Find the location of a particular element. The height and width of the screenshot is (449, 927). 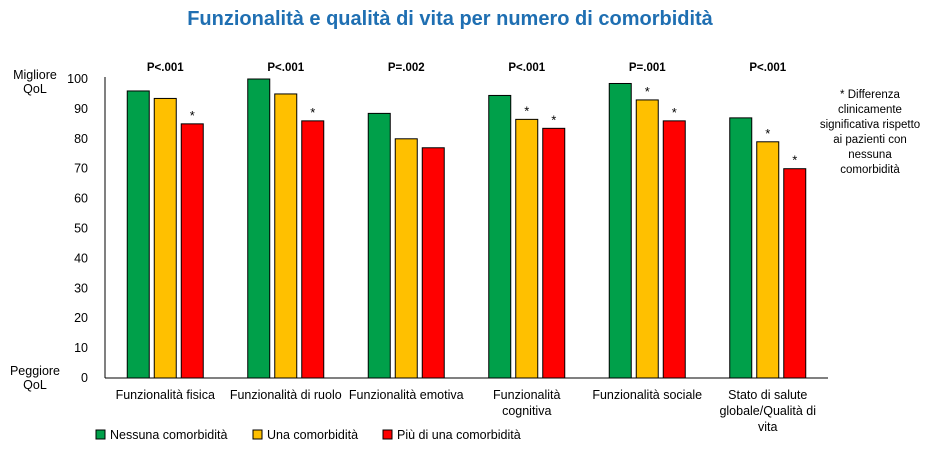

y-tick-label: 100 is located at coordinates (77, 79).